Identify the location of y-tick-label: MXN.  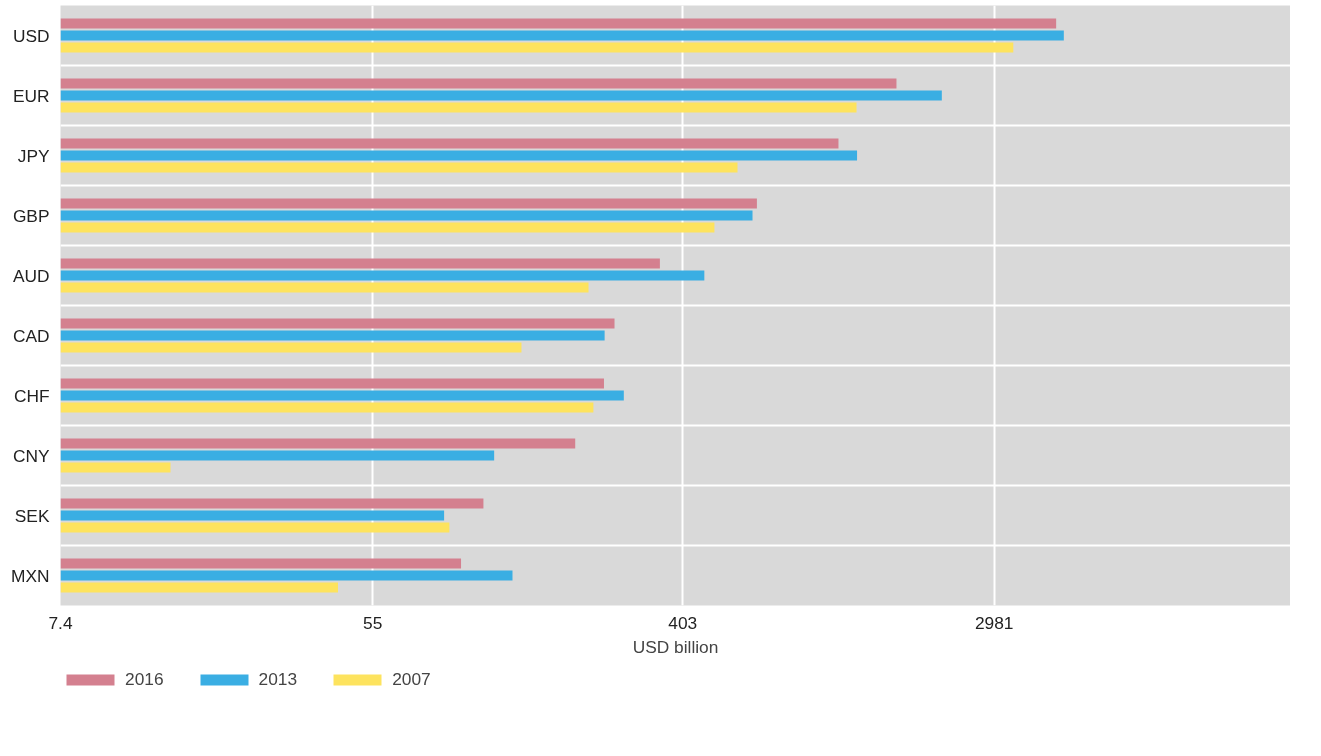
(30, 575).